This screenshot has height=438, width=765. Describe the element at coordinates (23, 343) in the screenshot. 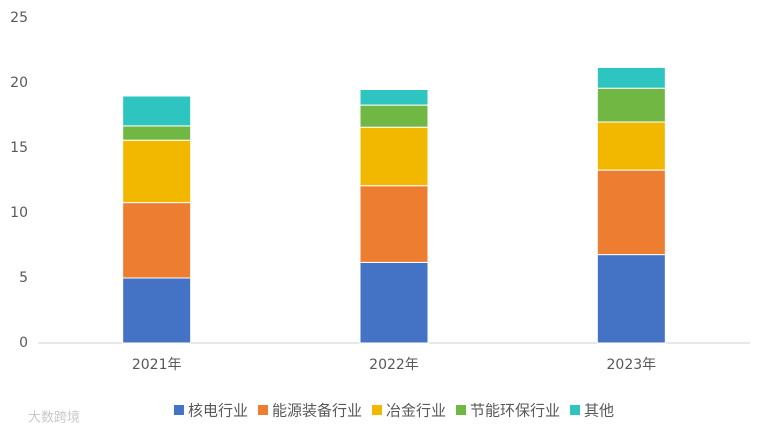

I see `y-tick-label: 0` at that location.